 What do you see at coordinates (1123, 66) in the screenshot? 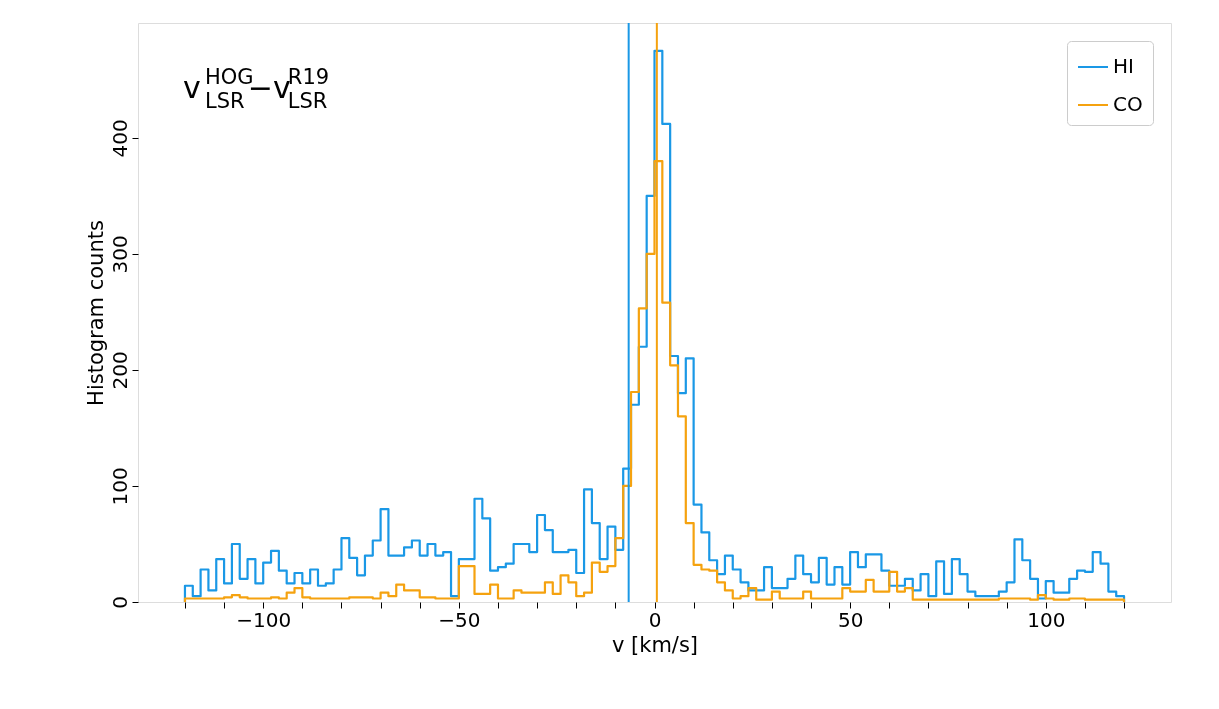
I see `legend-label: HI` at bounding box center [1123, 66].